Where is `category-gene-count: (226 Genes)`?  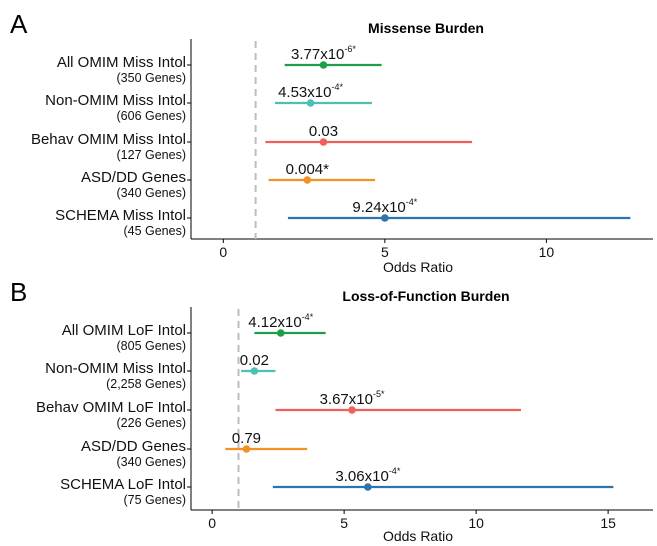 category-gene-count: (226 Genes) is located at coordinates (151, 423).